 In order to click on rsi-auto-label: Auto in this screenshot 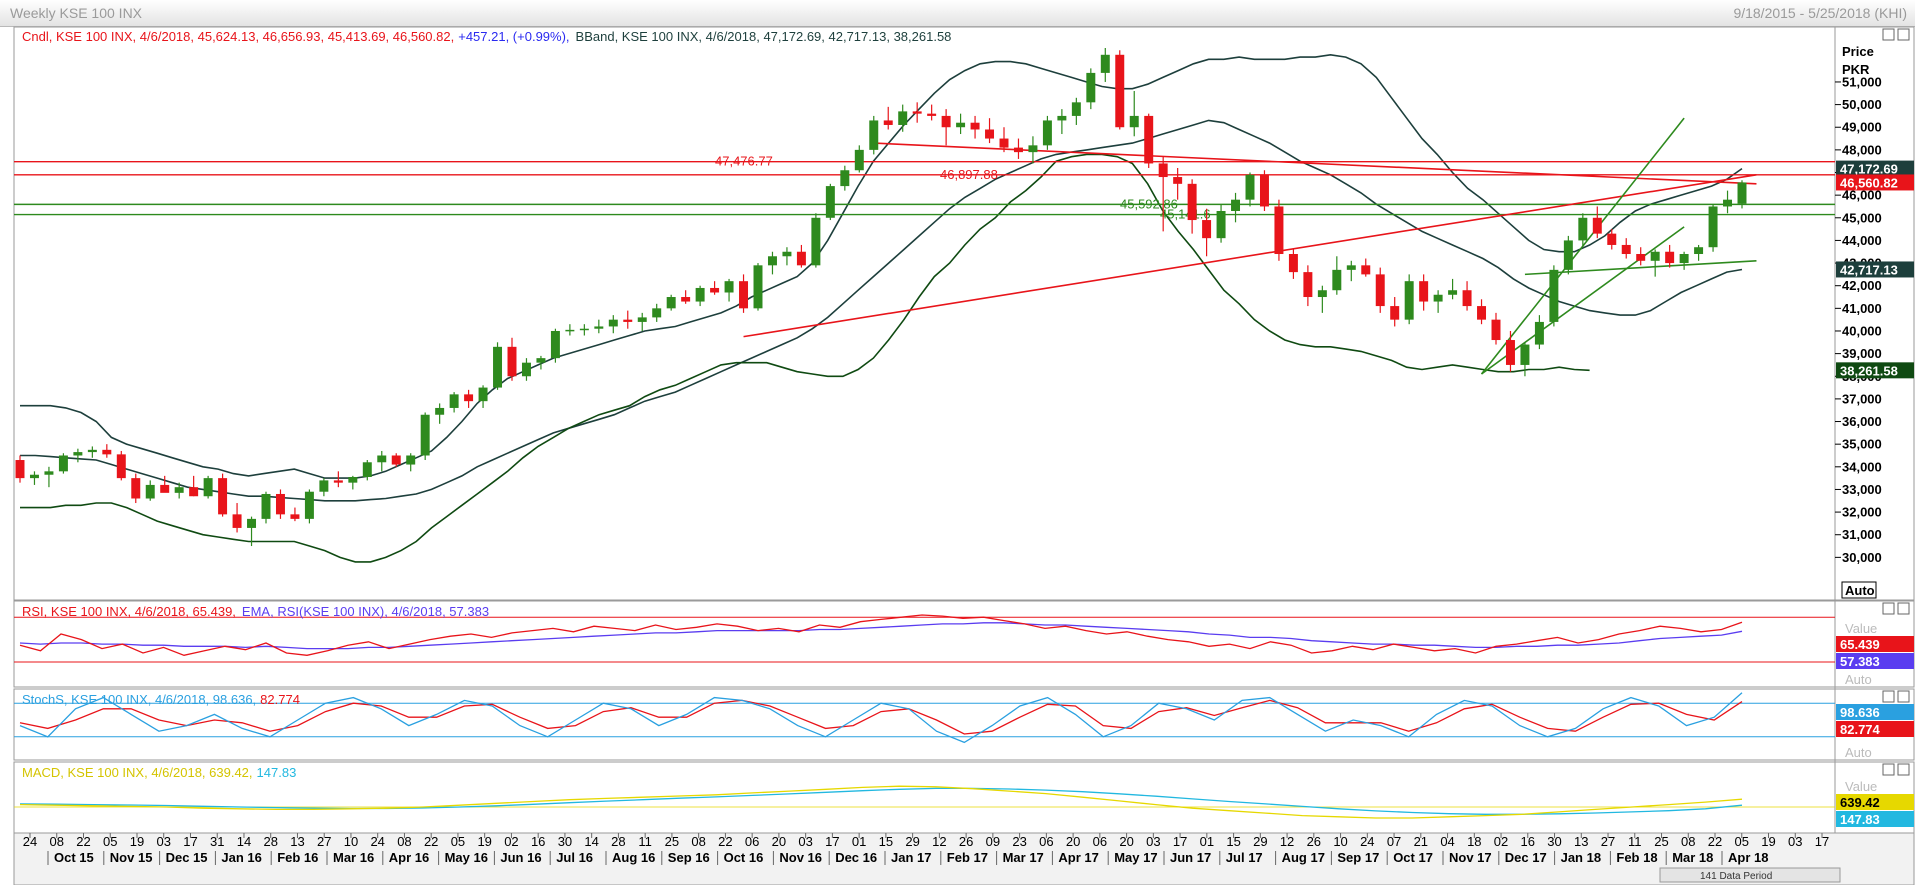, I will do `click(1858, 679)`.